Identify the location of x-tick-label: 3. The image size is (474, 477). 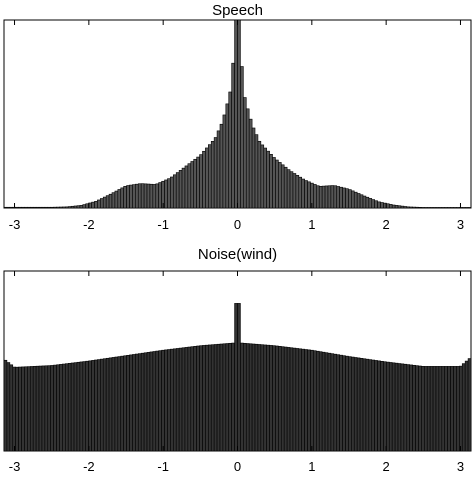
(460, 466).